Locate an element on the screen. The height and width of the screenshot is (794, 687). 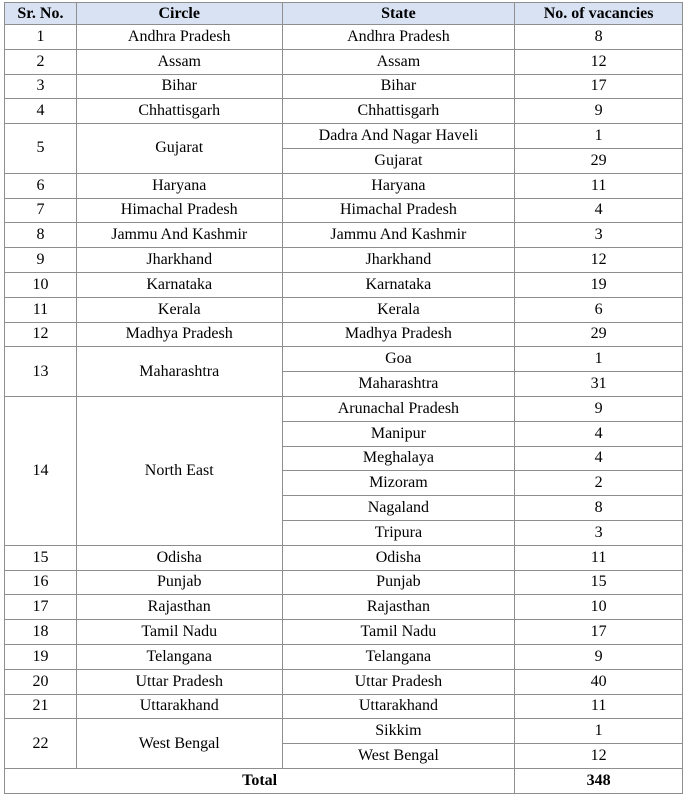
state-cell: Haryana is located at coordinates (398, 185).